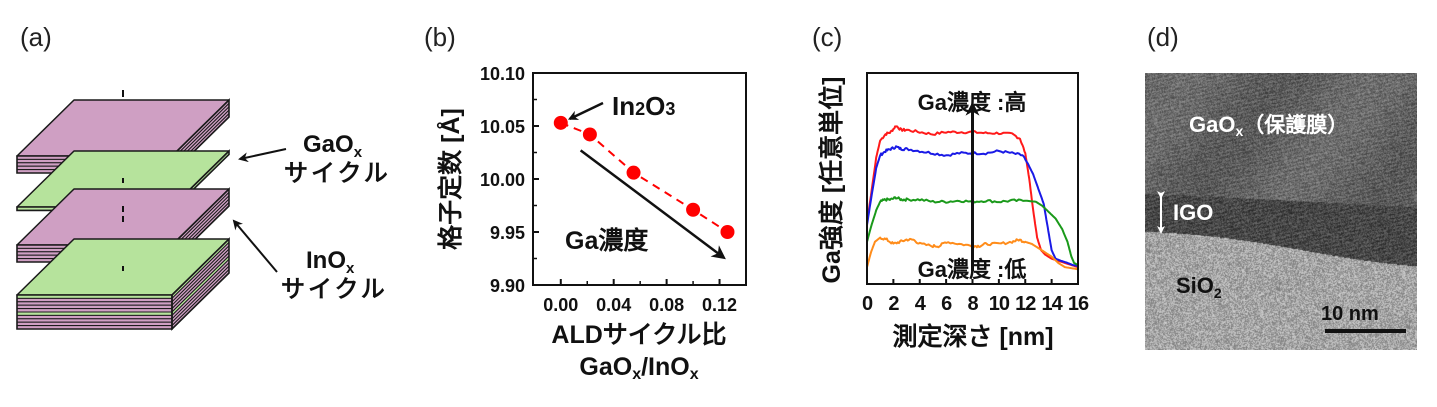 This screenshot has height=407, width=1437. Describe the element at coordinates (946, 304) in the screenshot. I see `x-tick-label: 6` at that location.